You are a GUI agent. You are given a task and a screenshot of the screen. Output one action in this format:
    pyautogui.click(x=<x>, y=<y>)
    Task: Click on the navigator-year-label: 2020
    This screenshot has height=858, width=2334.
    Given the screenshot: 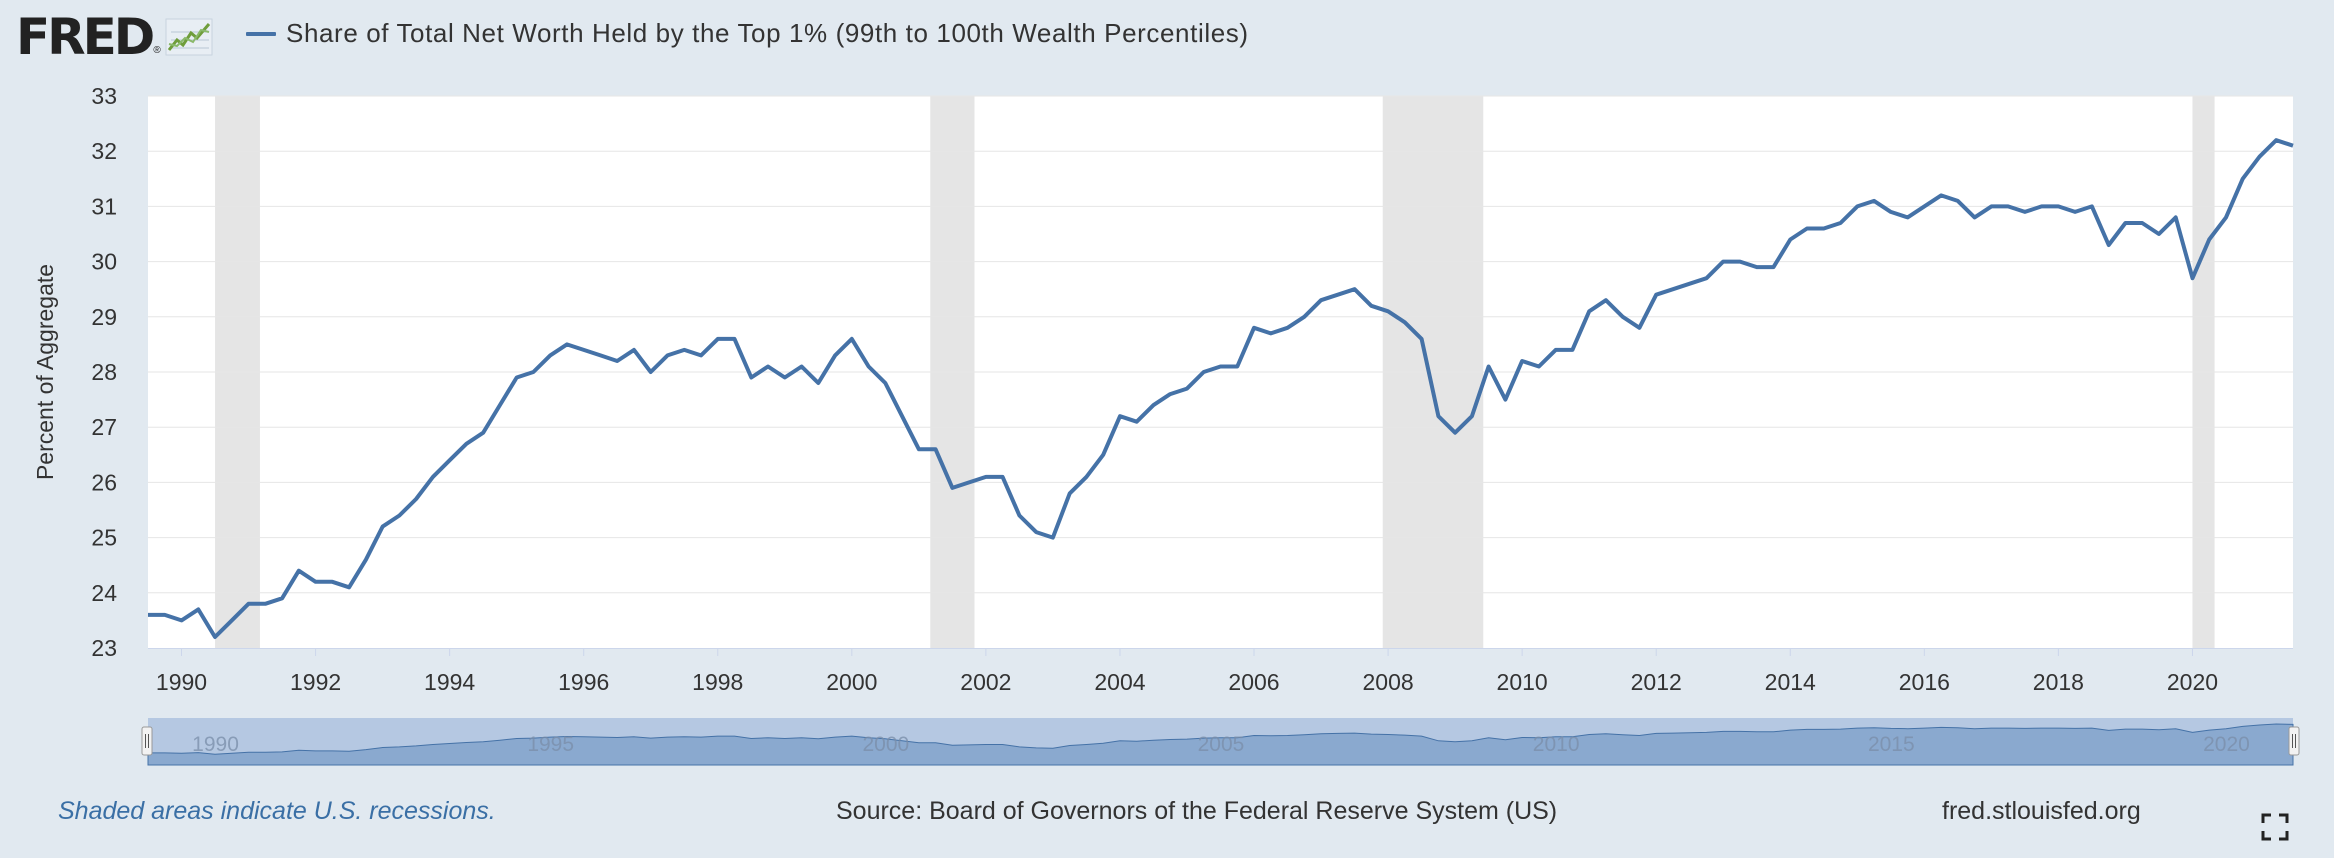 What is the action you would take?
    pyautogui.click(x=2226, y=744)
    